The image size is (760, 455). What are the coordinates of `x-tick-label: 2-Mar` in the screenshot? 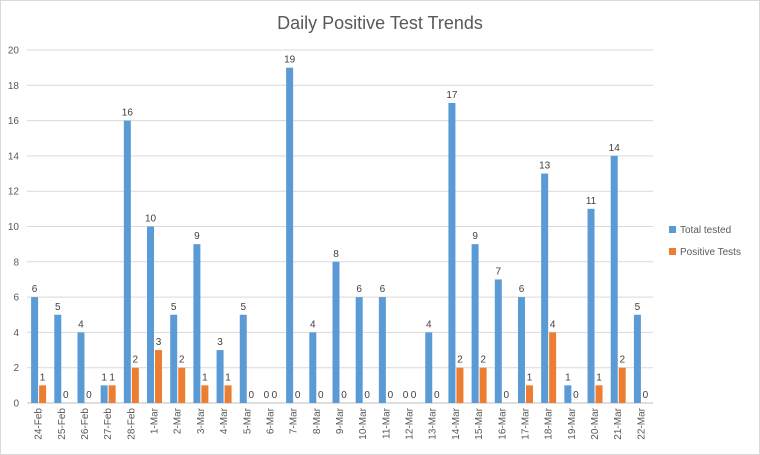 It's located at (178, 420).